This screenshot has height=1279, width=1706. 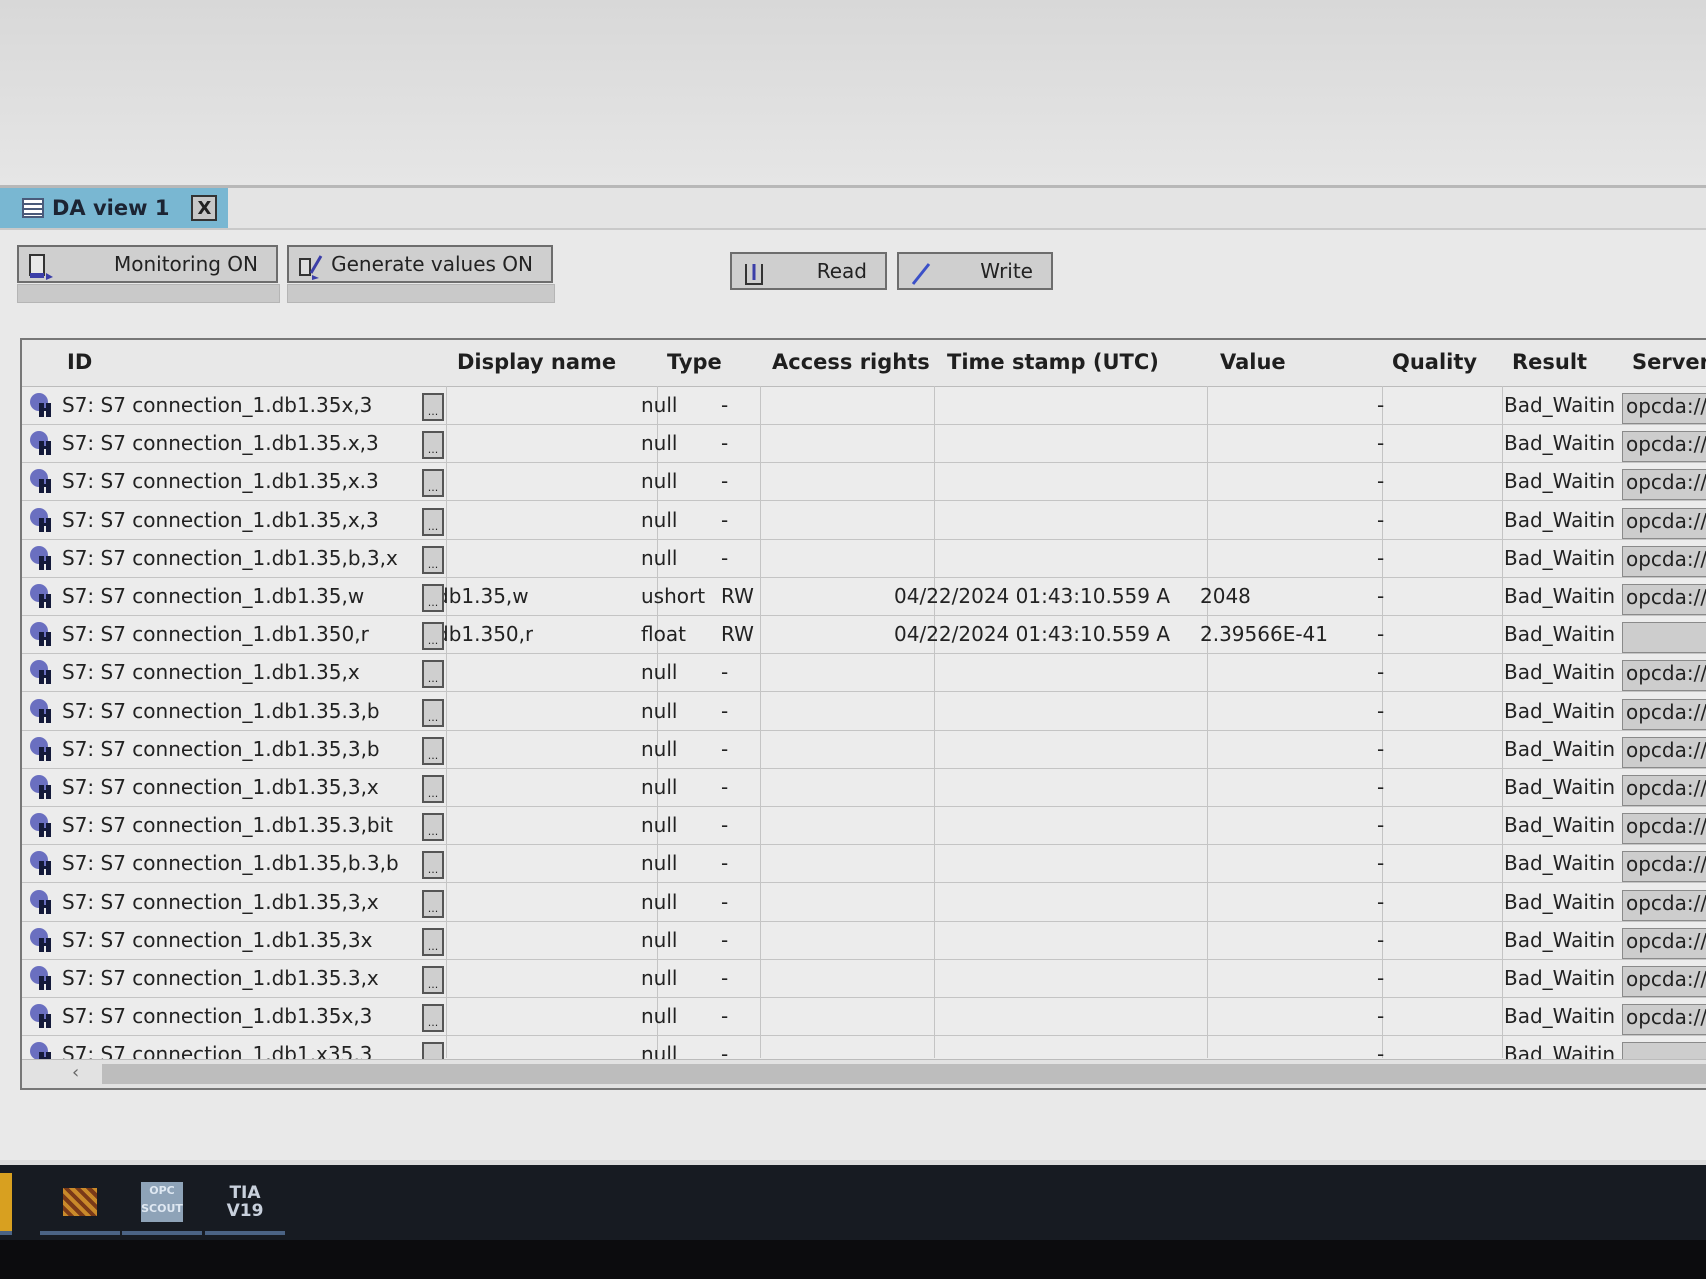 What do you see at coordinates (1664, 638) in the screenshot?
I see `row-server` at bounding box center [1664, 638].